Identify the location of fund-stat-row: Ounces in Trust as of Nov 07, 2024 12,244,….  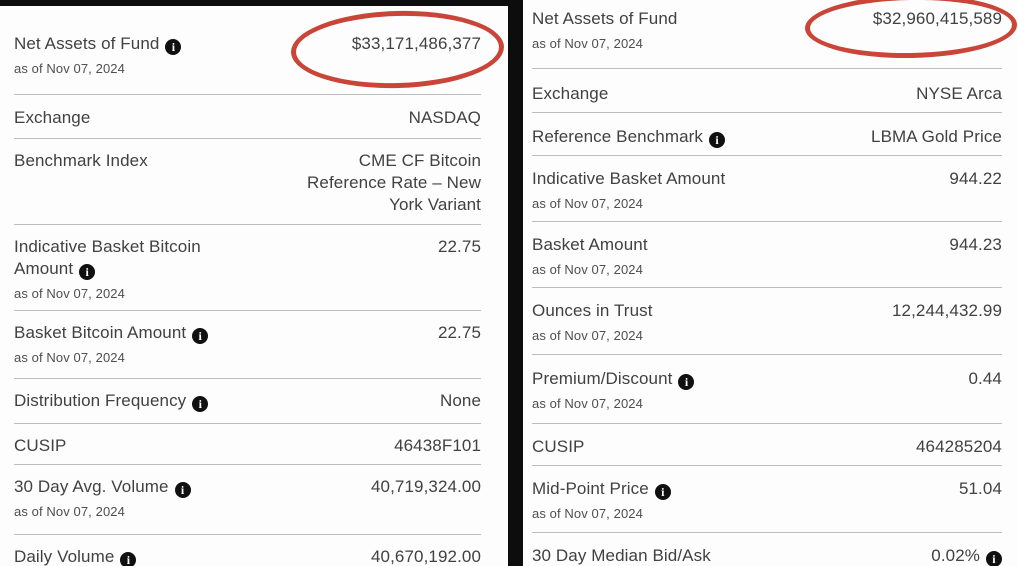
(767, 321).